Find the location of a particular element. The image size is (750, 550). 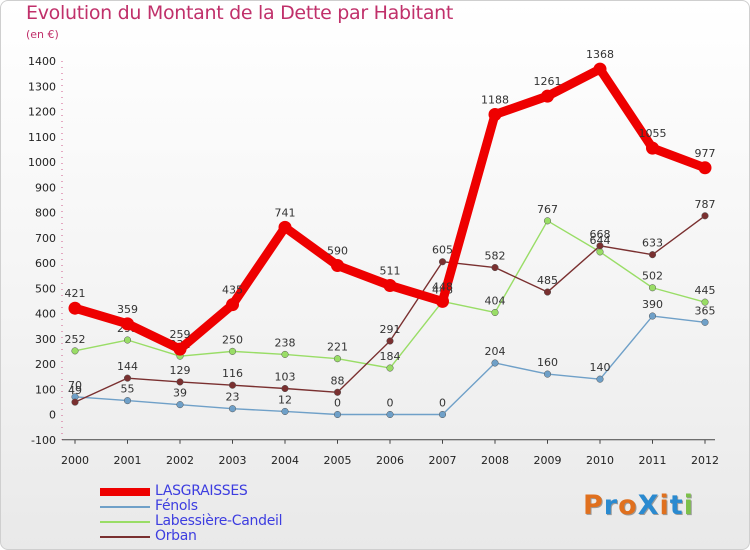

data-label: 238 is located at coordinates (285, 342).